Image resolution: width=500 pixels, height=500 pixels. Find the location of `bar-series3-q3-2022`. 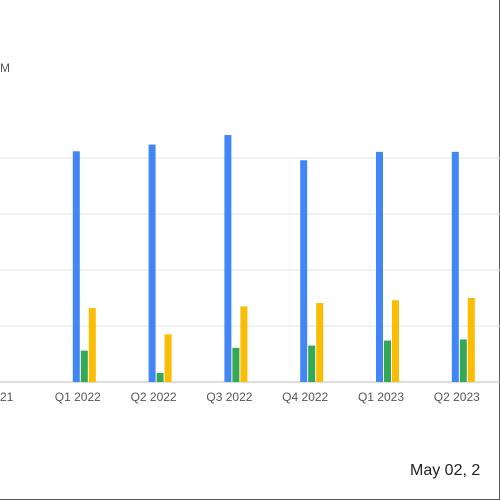

bar-series3-q3-2022 is located at coordinates (244, 344).